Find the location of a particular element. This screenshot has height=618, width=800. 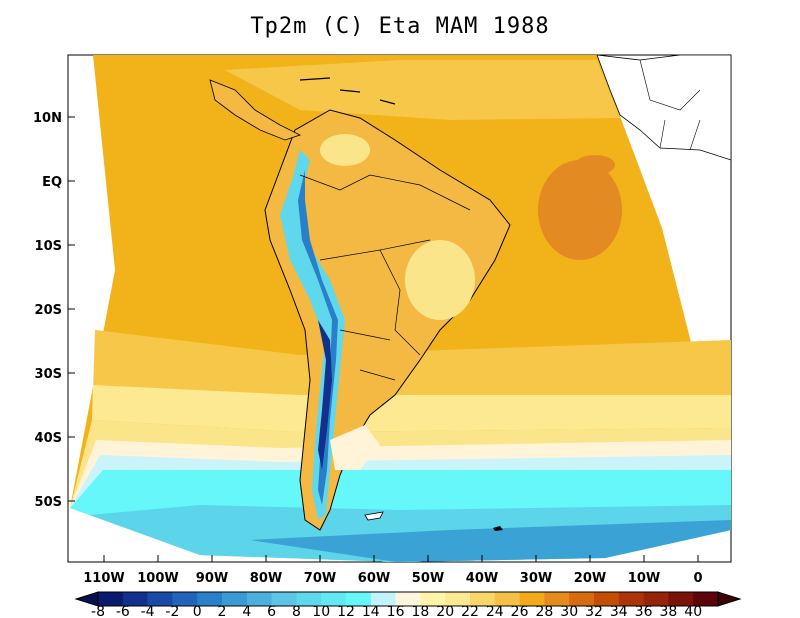

lon-label: 20W is located at coordinates (590, 578).